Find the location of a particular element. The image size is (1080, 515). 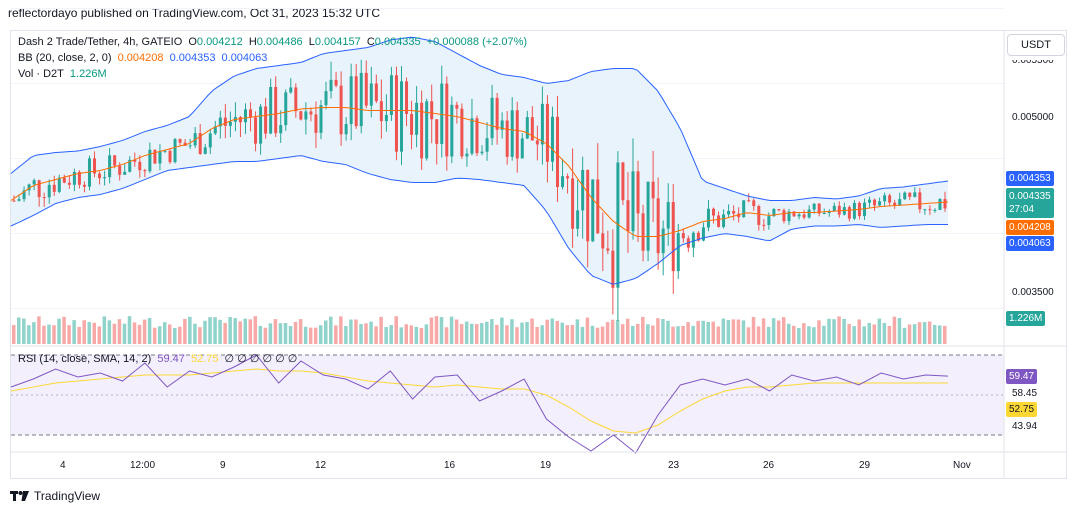

legend-rsi-label: RSI (14, close, SMA, 14, 2) is located at coordinates (85, 359).